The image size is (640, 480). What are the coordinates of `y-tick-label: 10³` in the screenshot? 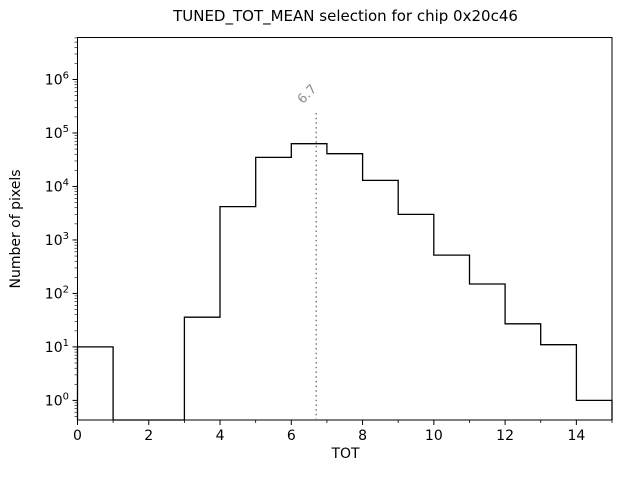 It's located at (57, 240).